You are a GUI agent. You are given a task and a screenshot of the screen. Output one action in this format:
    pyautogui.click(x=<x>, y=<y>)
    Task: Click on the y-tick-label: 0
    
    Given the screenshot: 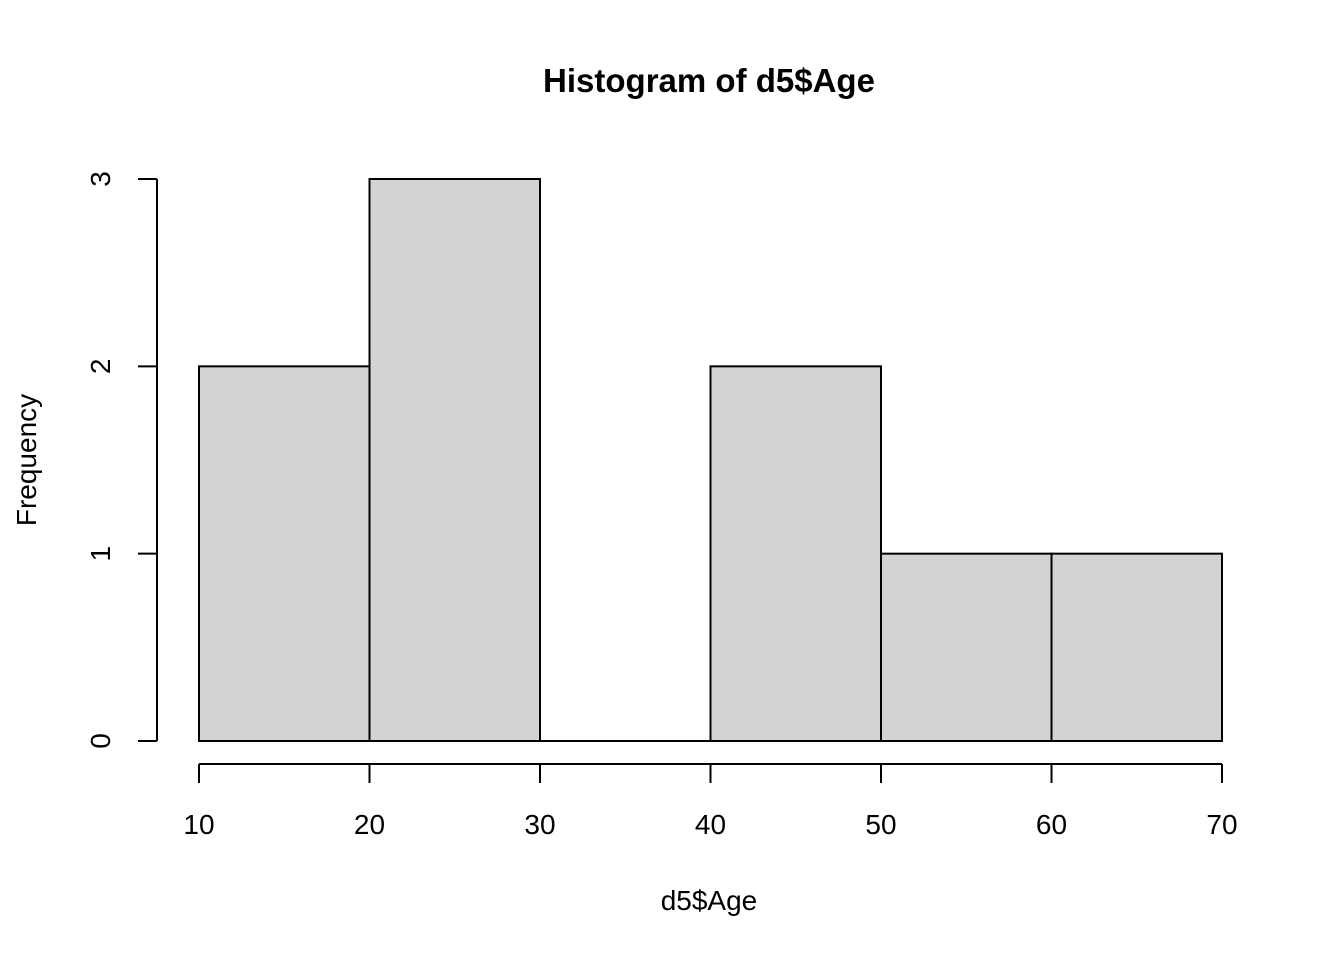 What is the action you would take?
    pyautogui.click(x=100, y=741)
    